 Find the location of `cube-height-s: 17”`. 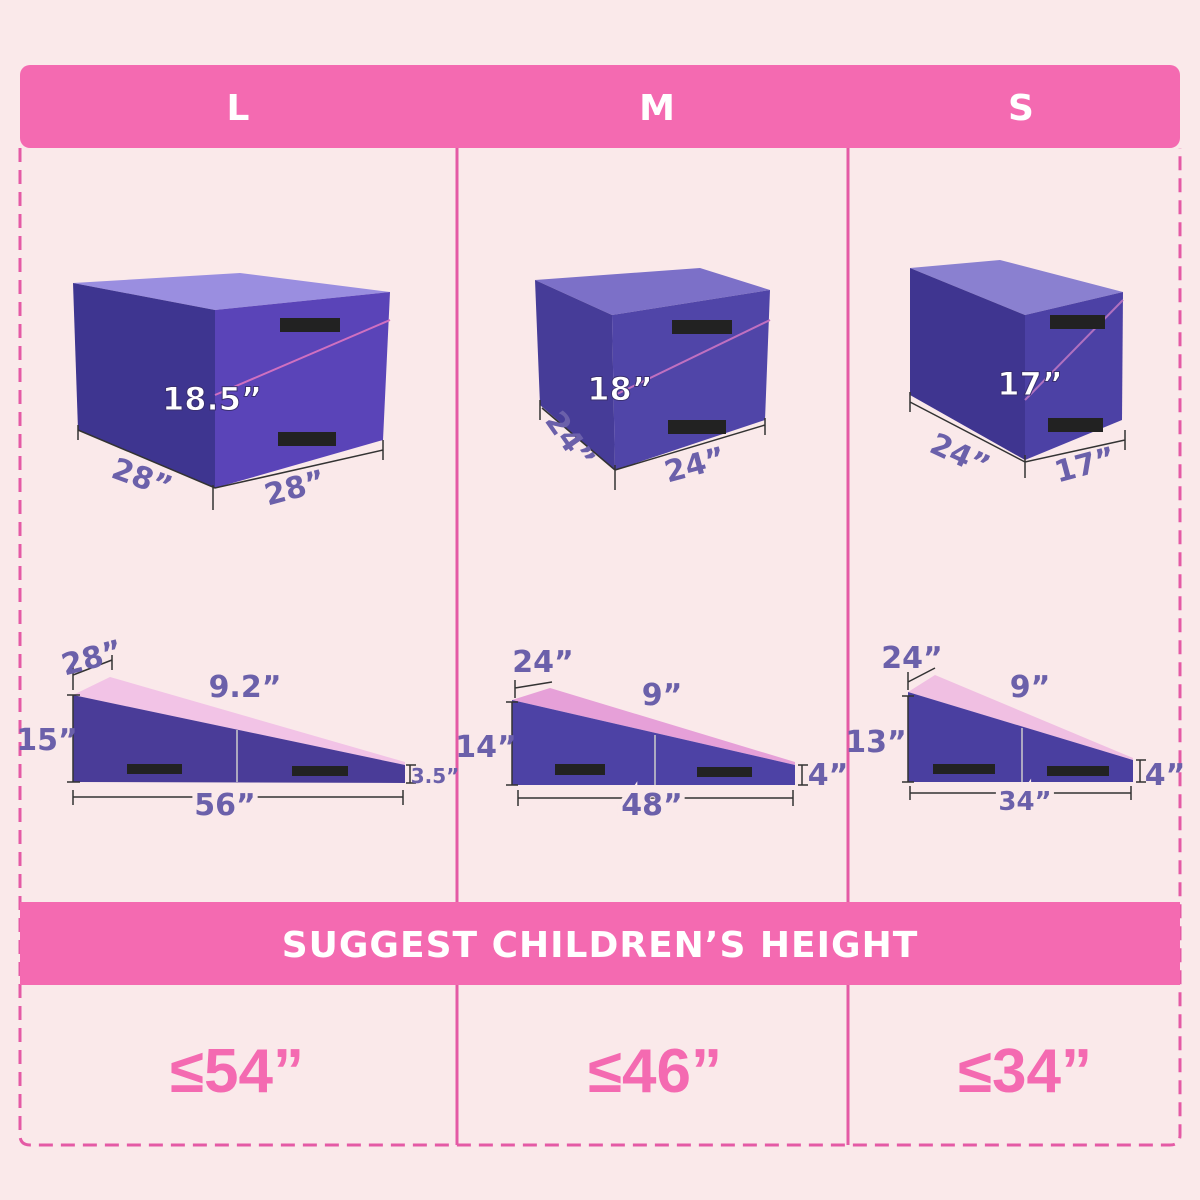

cube-height-s: 17” is located at coordinates (1030, 384).